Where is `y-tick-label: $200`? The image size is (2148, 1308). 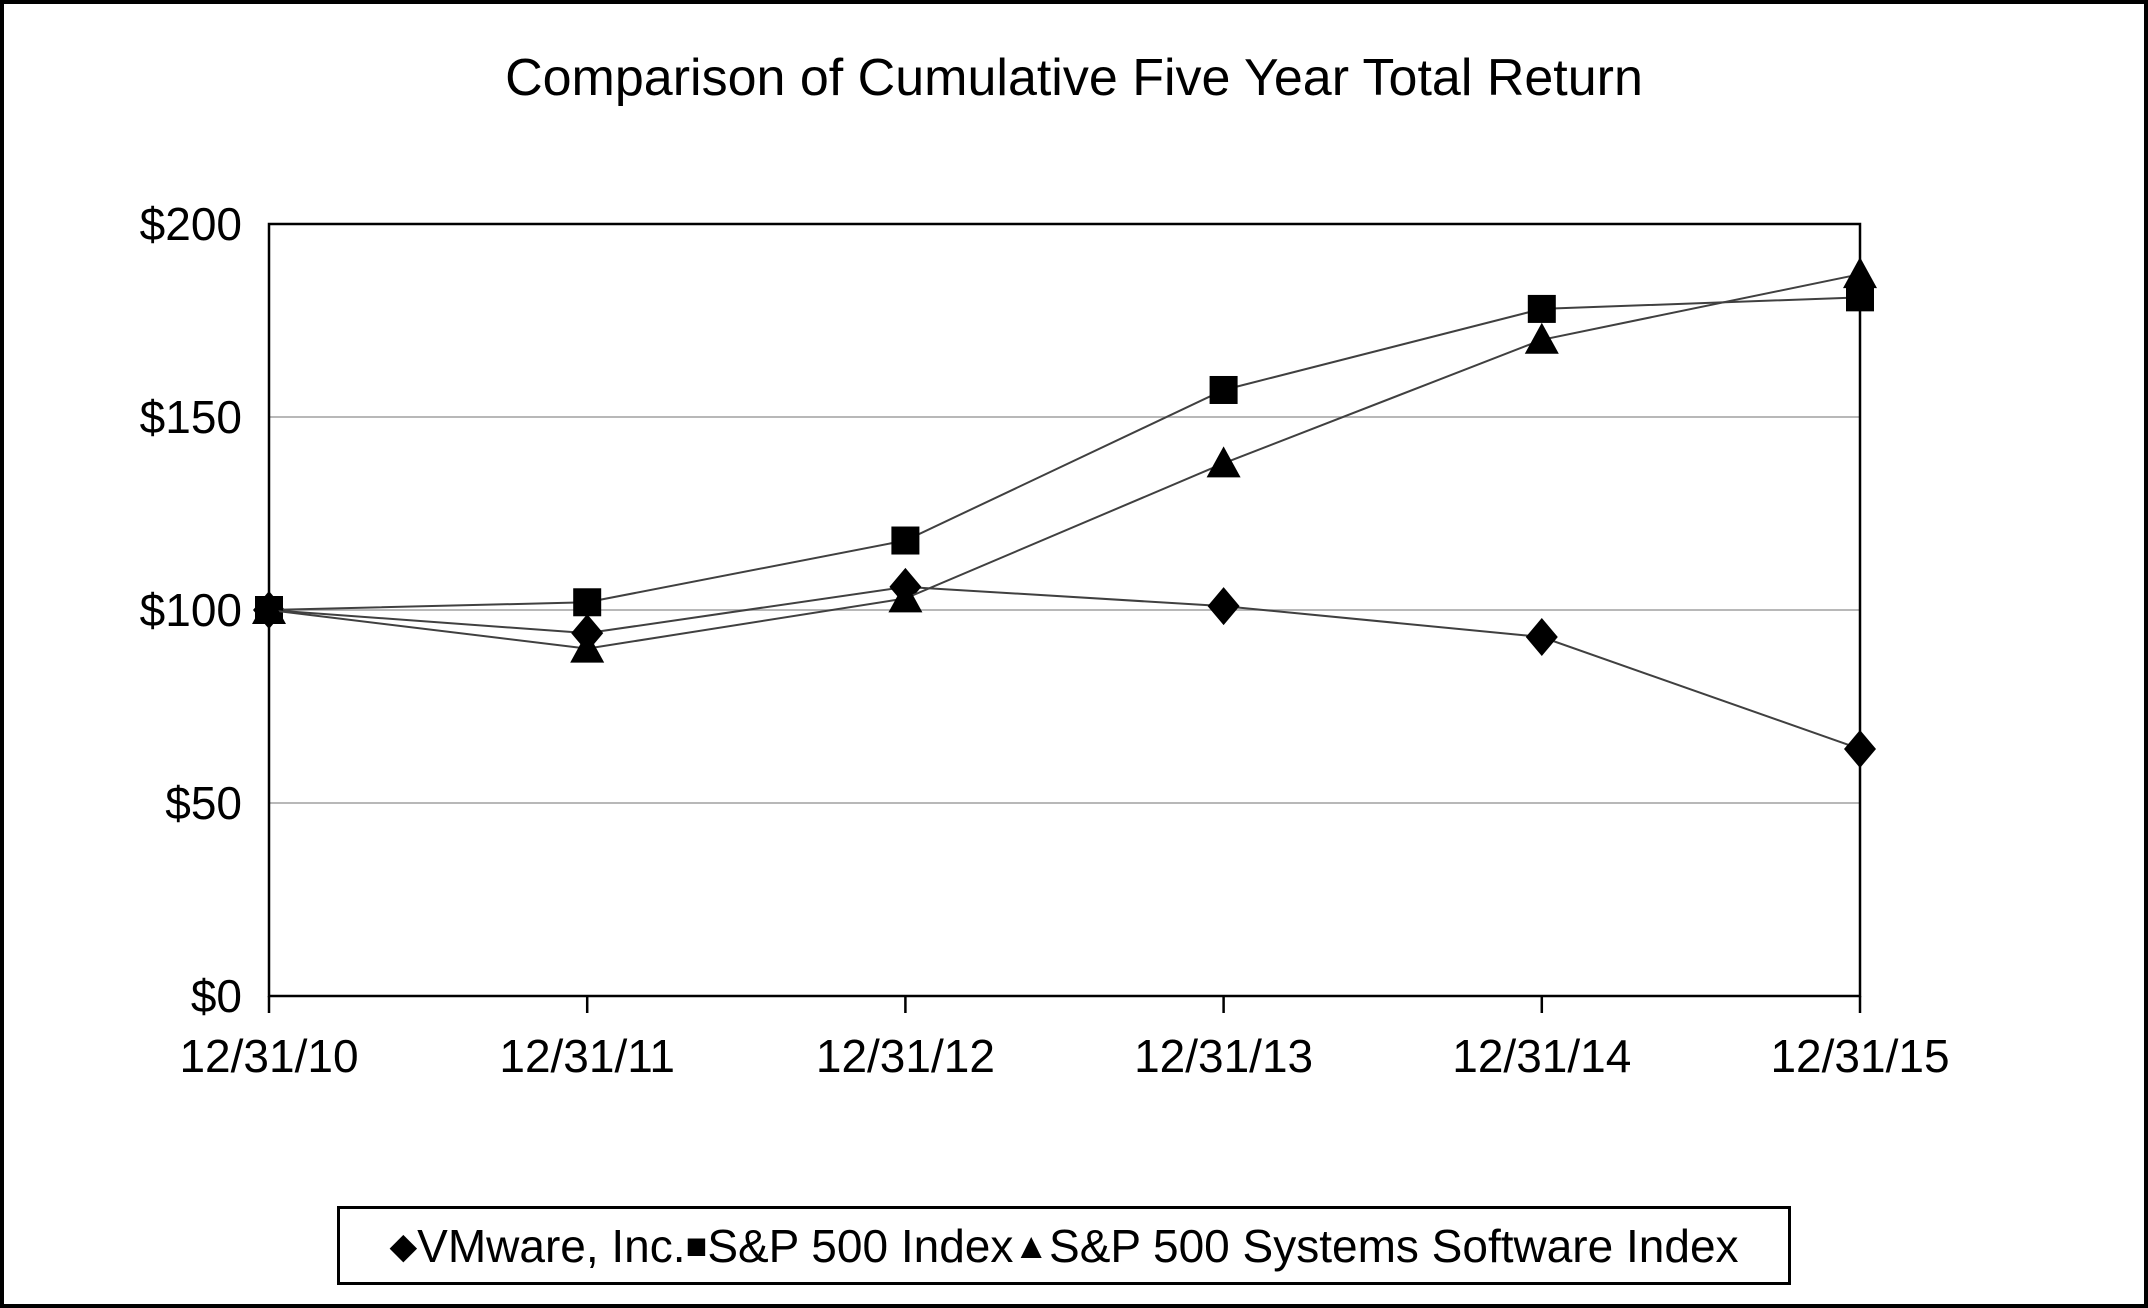
y-tick-label: $200 is located at coordinates (191, 224).